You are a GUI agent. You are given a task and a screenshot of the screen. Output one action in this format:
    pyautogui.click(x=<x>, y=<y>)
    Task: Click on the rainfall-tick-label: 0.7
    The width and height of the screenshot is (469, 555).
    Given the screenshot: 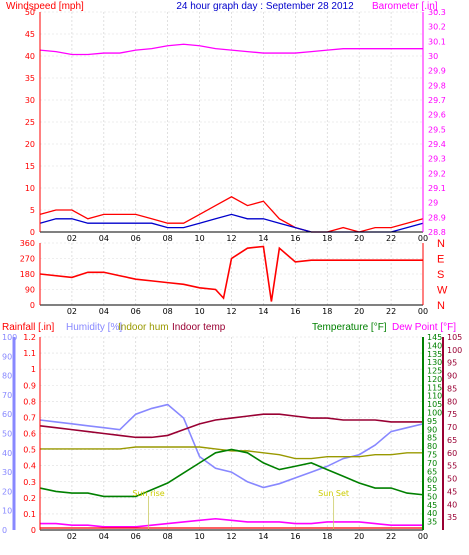 What is the action you would take?
    pyautogui.click(x=29, y=417)
    